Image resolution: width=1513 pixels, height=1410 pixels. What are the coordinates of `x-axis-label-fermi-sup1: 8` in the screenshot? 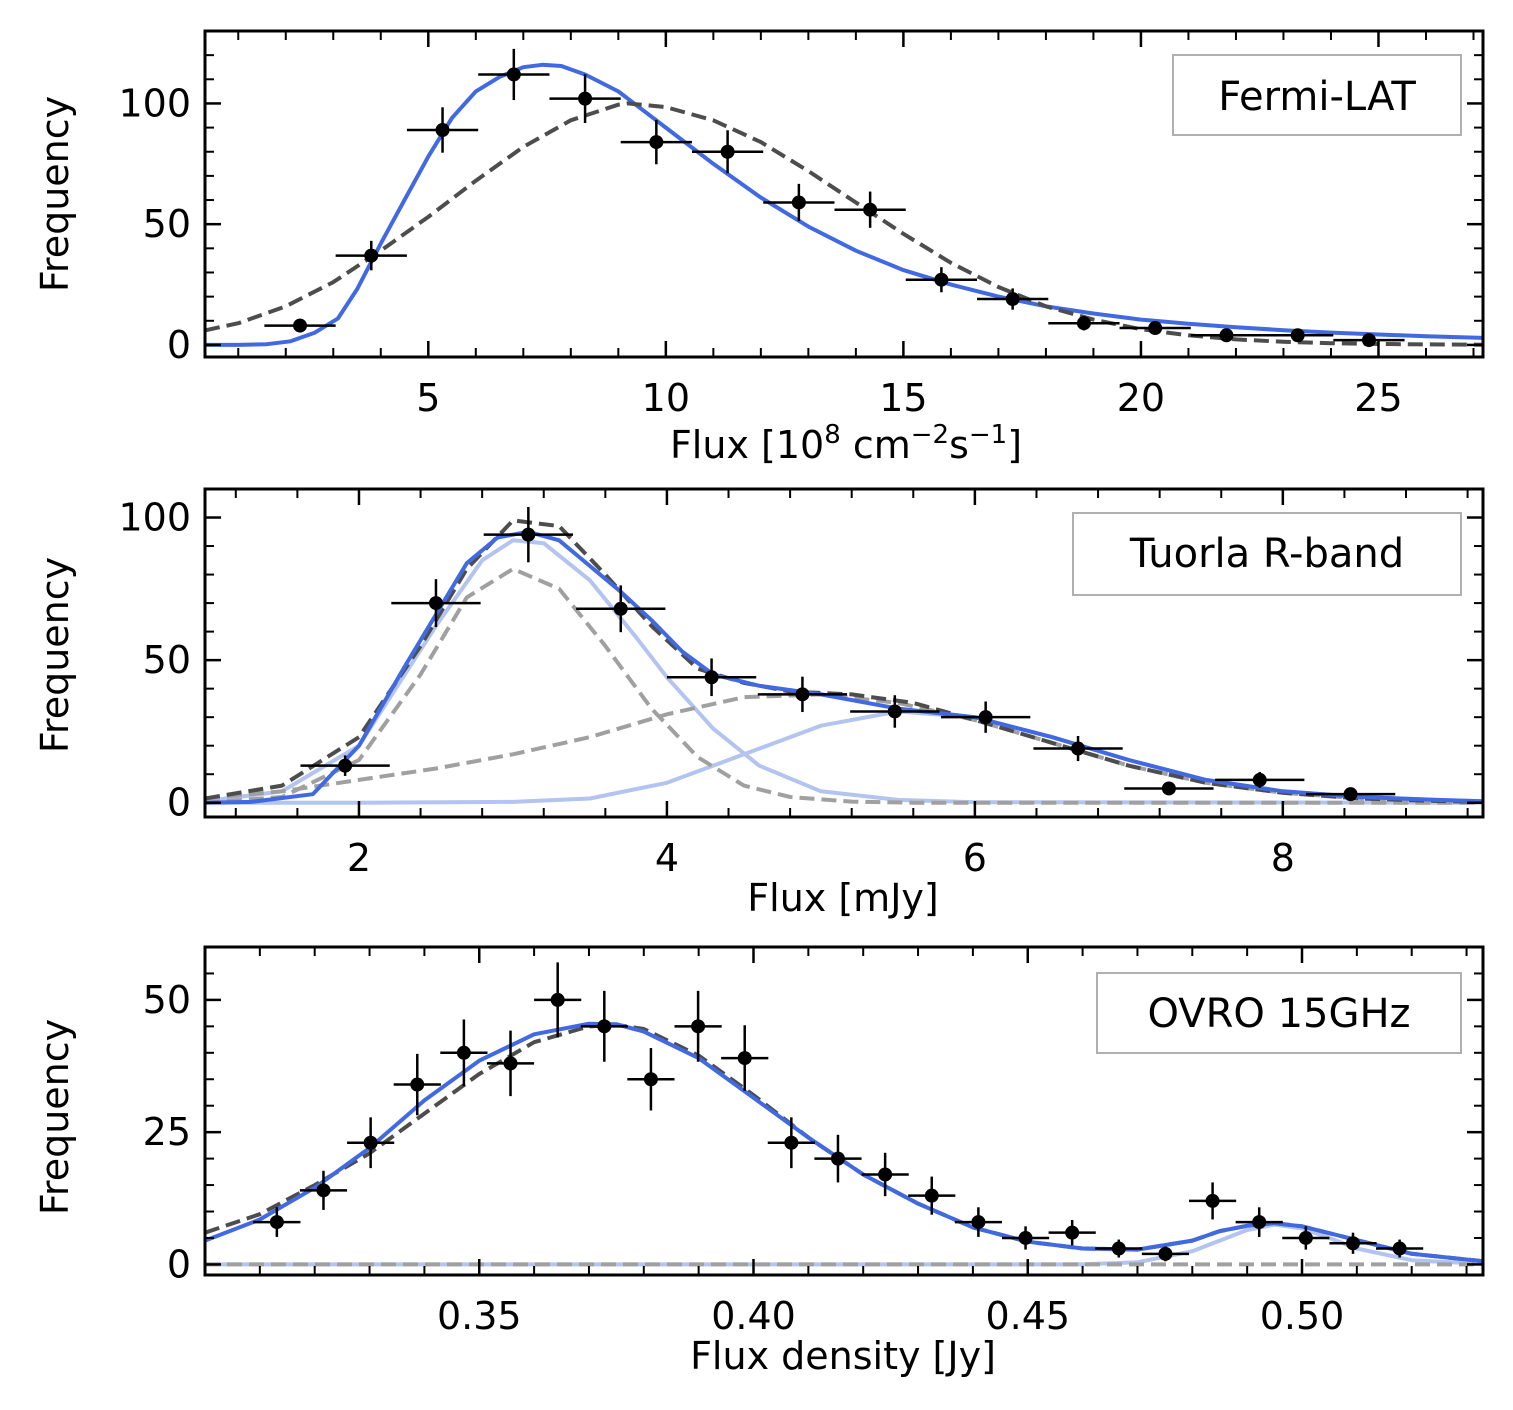 It's located at (832, 435).